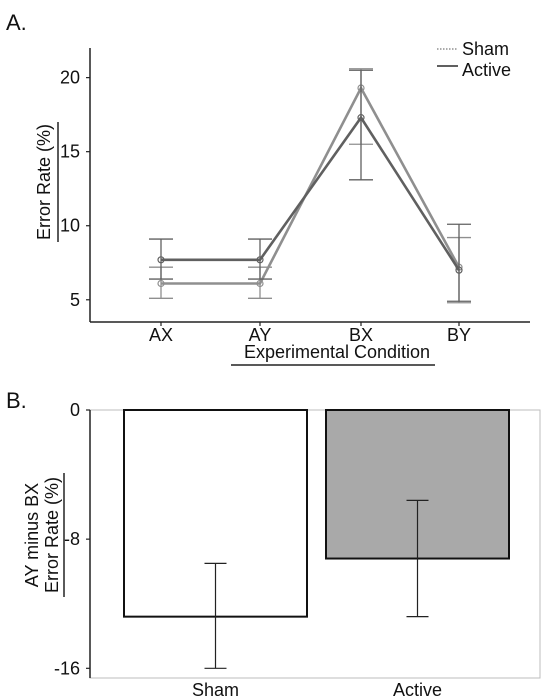 This screenshot has width=553, height=699. Describe the element at coordinates (215, 689) in the screenshot. I see `panel-b-x-tick-label-sham: Sham` at that location.